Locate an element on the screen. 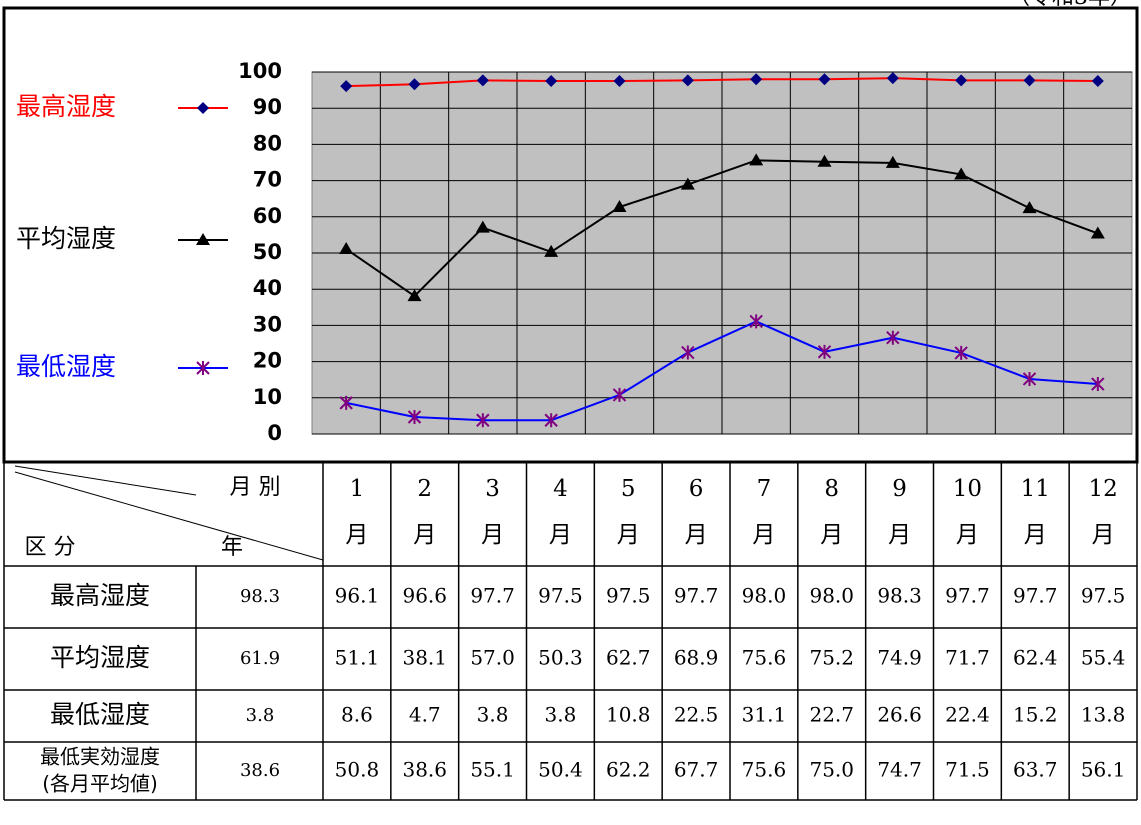 Image resolution: width=1141 pixels, height=825 pixels. month-number: 9 is located at coordinates (899, 489).